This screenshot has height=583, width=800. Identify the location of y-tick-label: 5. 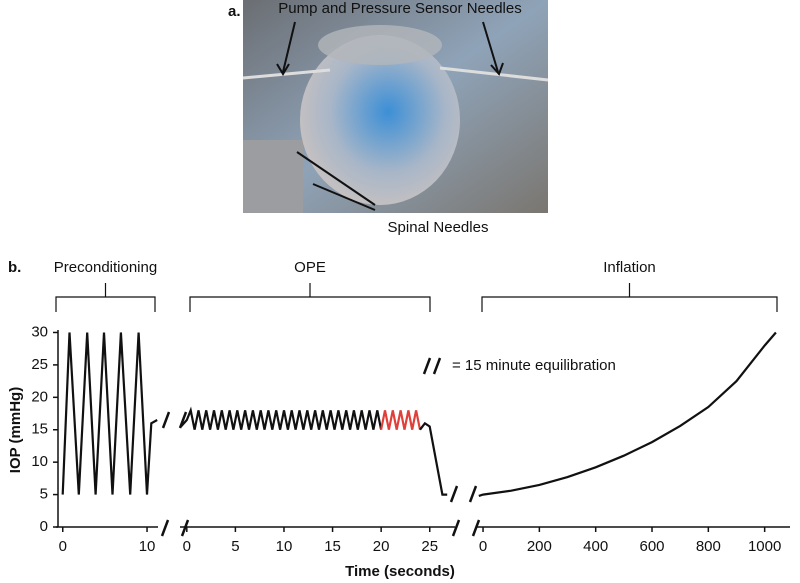
(44, 494).